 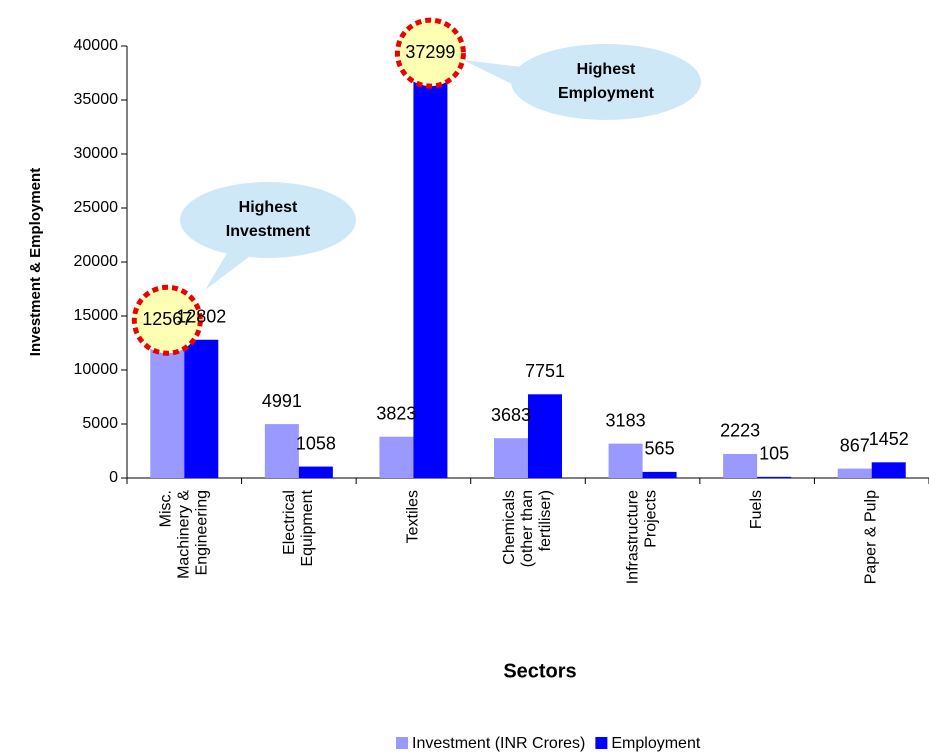 What do you see at coordinates (527, 528) in the screenshot?
I see `x-tick-label: Chemicals(other thanfertiliser)` at bounding box center [527, 528].